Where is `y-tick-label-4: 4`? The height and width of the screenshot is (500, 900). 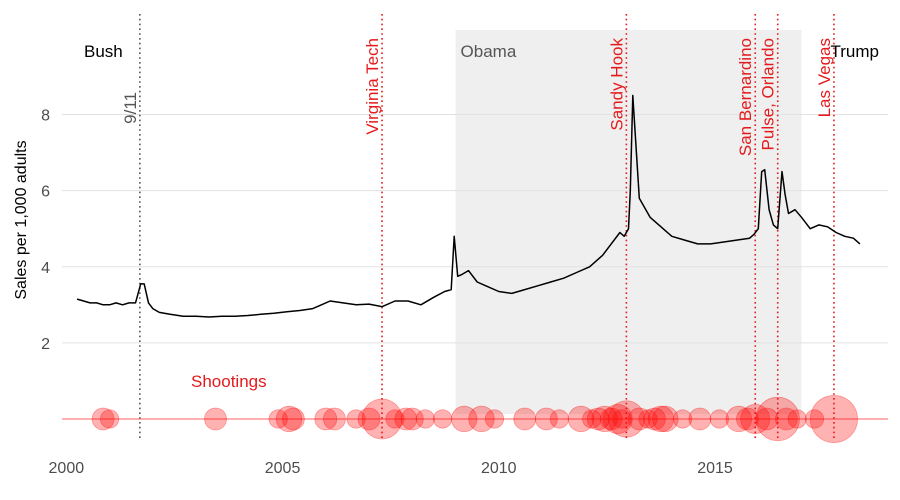 y-tick-label-4: 4 is located at coordinates (45, 268).